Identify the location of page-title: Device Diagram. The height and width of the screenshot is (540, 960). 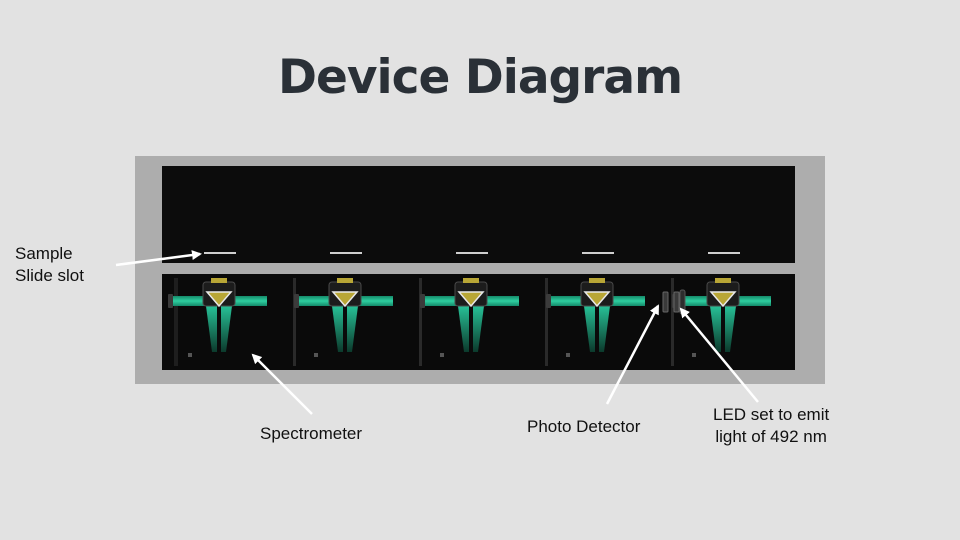
(480, 77).